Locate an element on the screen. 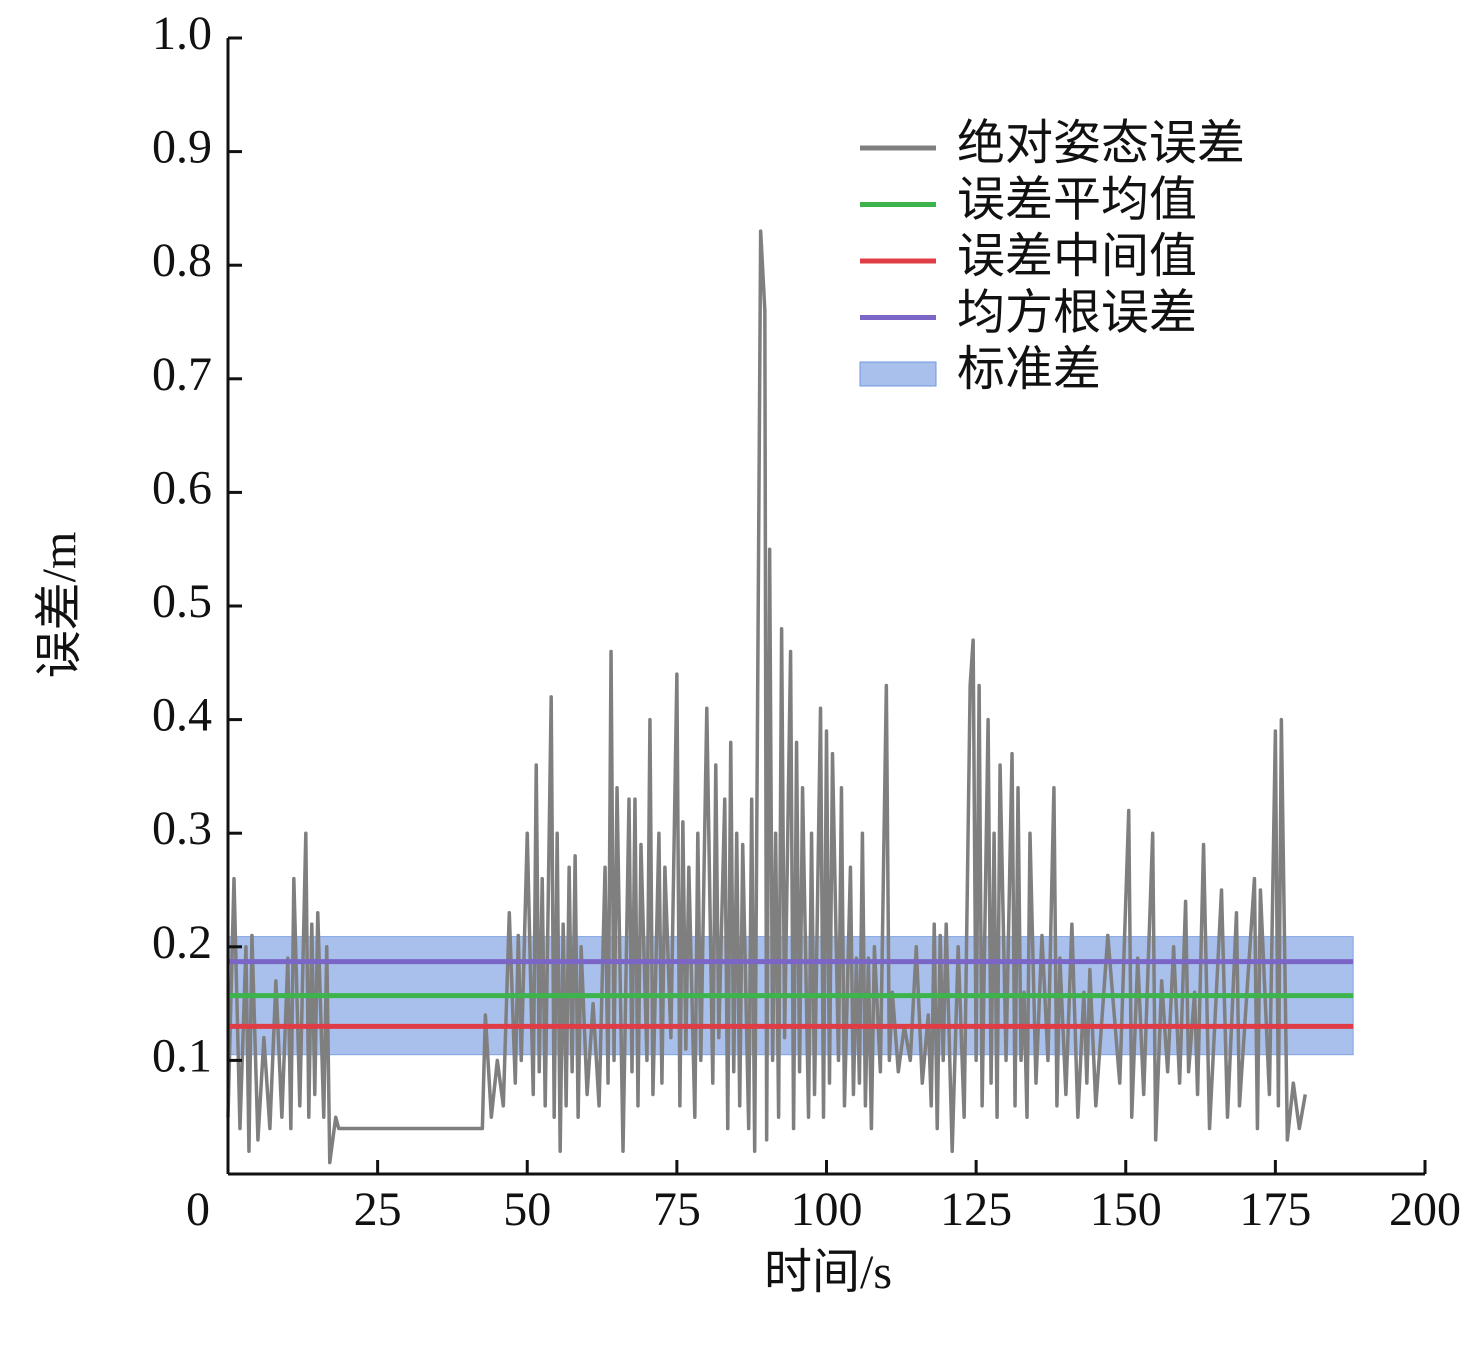 The width and height of the screenshot is (1470, 1360). y-tick-label: 0.3 is located at coordinates (182, 828).